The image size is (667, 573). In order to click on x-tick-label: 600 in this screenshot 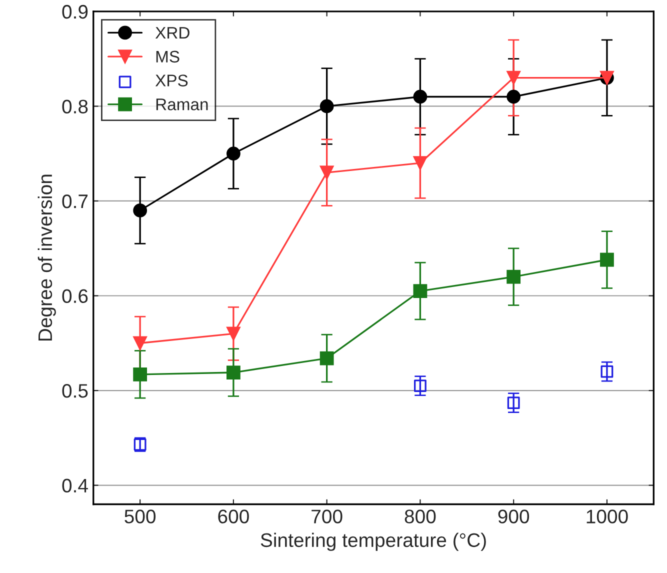, I will do `click(233, 517)`.